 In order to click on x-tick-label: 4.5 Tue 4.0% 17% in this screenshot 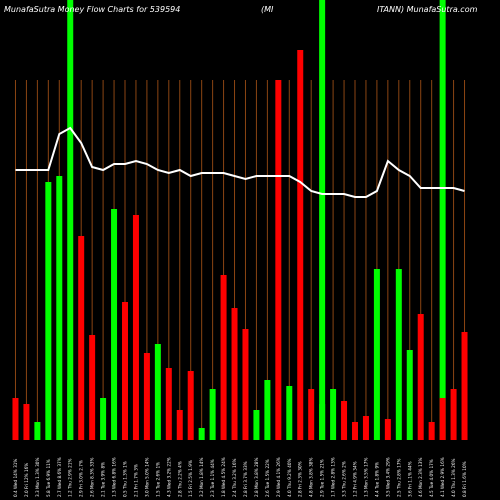, I will do `click(431, 478)`.